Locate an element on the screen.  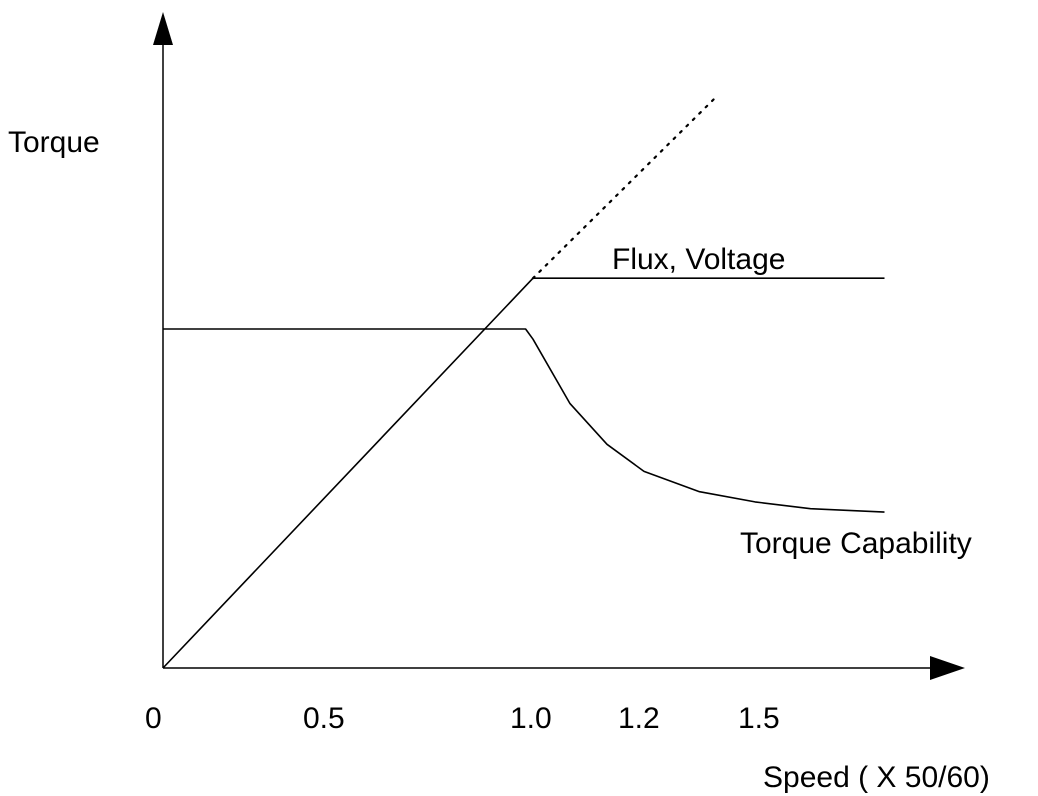
x-tick-label: 0 is located at coordinates (153, 718).